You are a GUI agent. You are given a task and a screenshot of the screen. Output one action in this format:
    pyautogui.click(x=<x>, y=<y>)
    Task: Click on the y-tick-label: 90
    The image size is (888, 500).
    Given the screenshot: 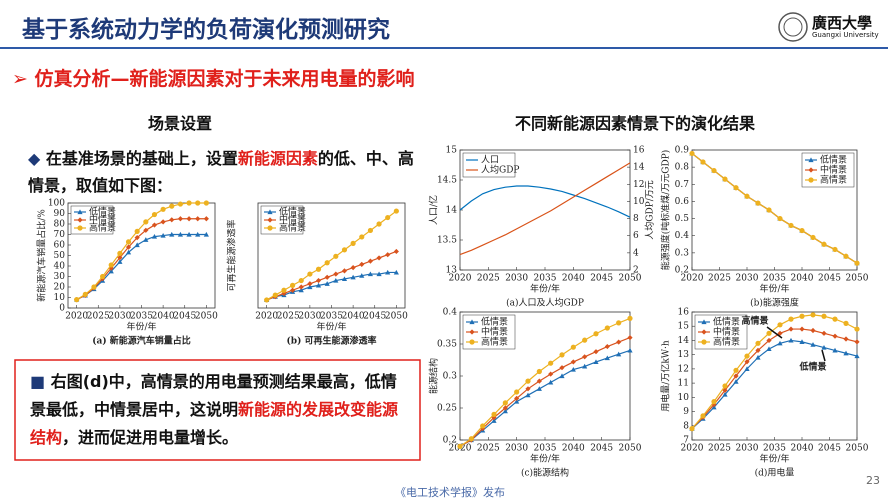 What is the action you would take?
    pyautogui.click(x=60, y=214)
    